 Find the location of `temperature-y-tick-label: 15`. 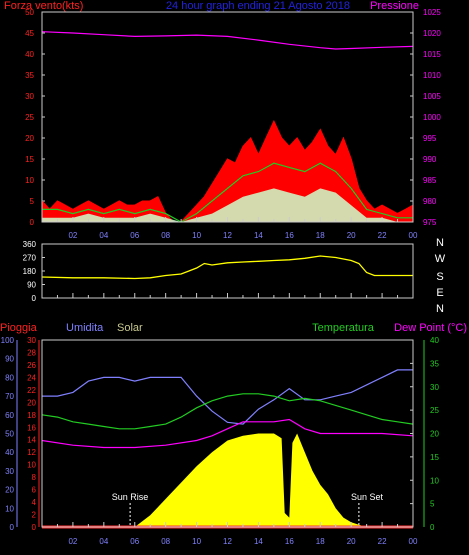

temperature-y-tick-label: 15 is located at coordinates (434, 457).